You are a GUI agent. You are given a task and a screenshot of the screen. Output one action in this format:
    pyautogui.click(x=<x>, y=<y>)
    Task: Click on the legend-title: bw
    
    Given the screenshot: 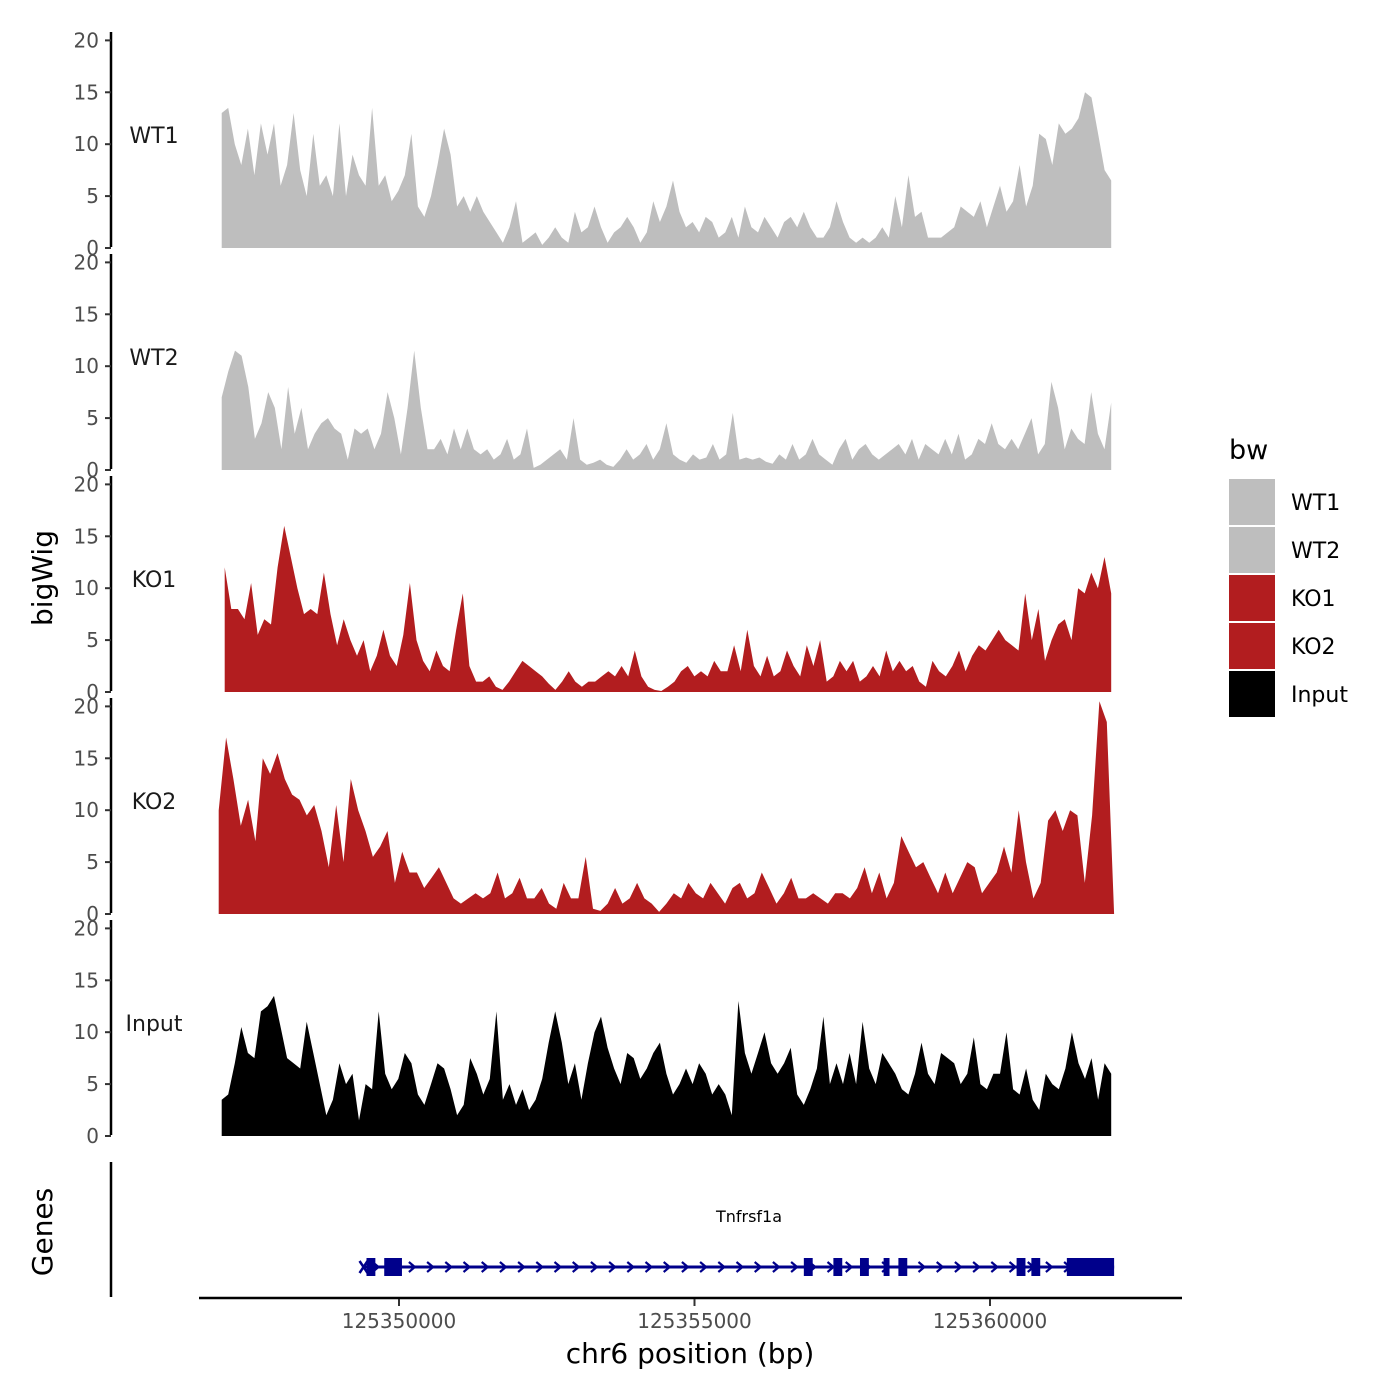 What is the action you would take?
    pyautogui.click(x=1248, y=450)
    